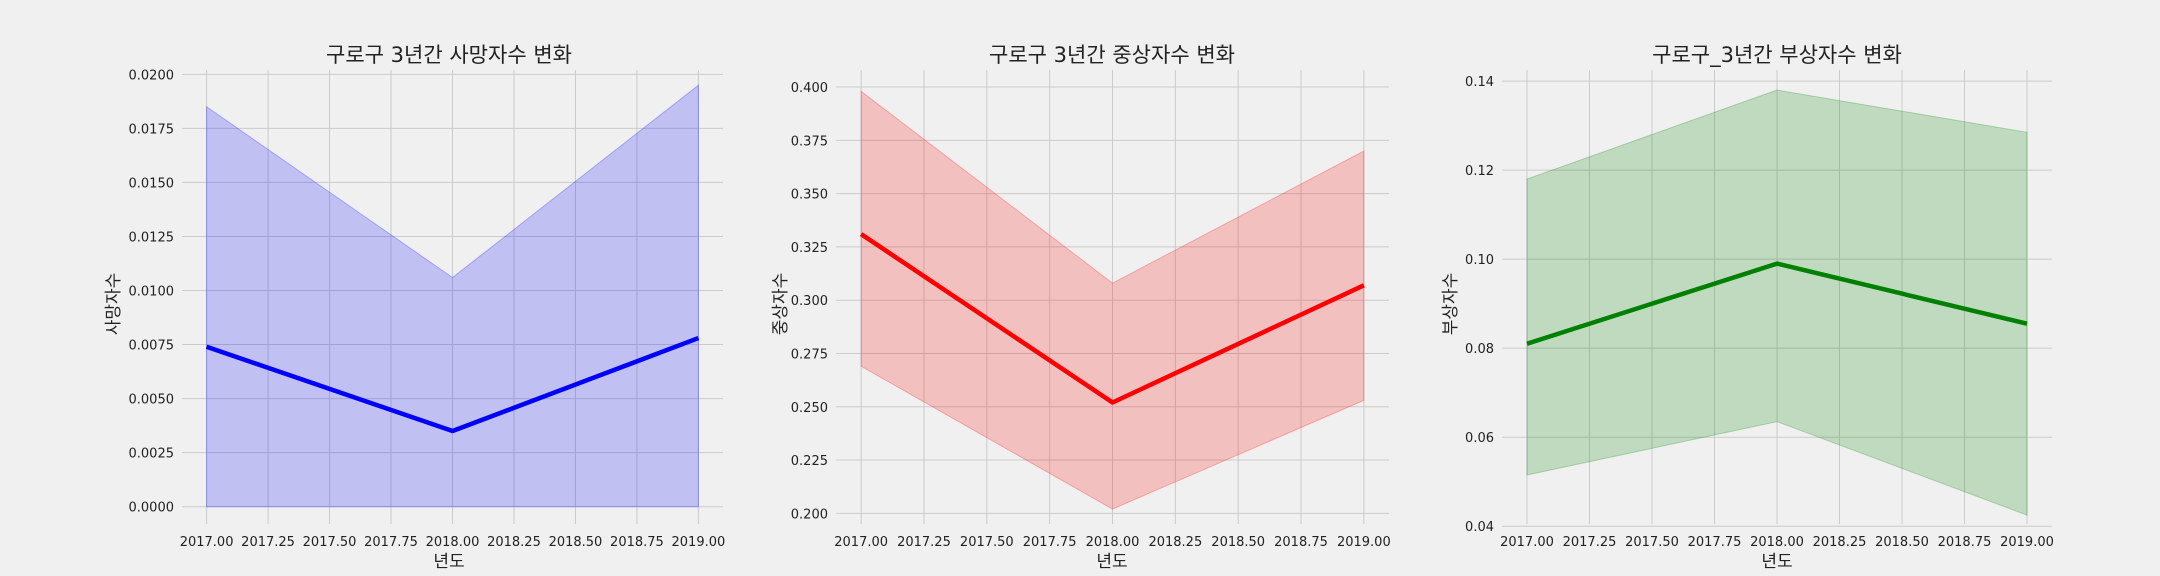 Image resolution: width=2160 pixels, height=576 pixels. Describe the element at coordinates (809, 141) in the screenshot. I see `y-tick-label: 0.375` at that location.